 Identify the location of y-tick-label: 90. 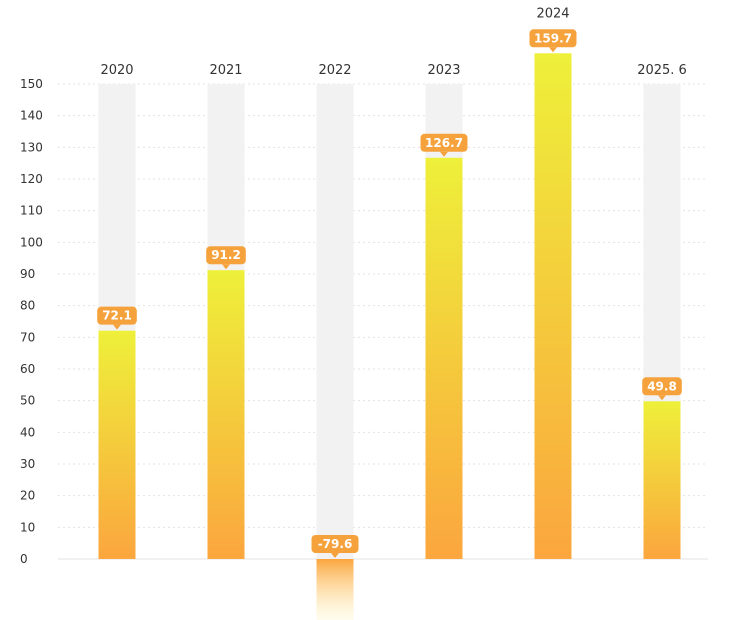
(27, 274).